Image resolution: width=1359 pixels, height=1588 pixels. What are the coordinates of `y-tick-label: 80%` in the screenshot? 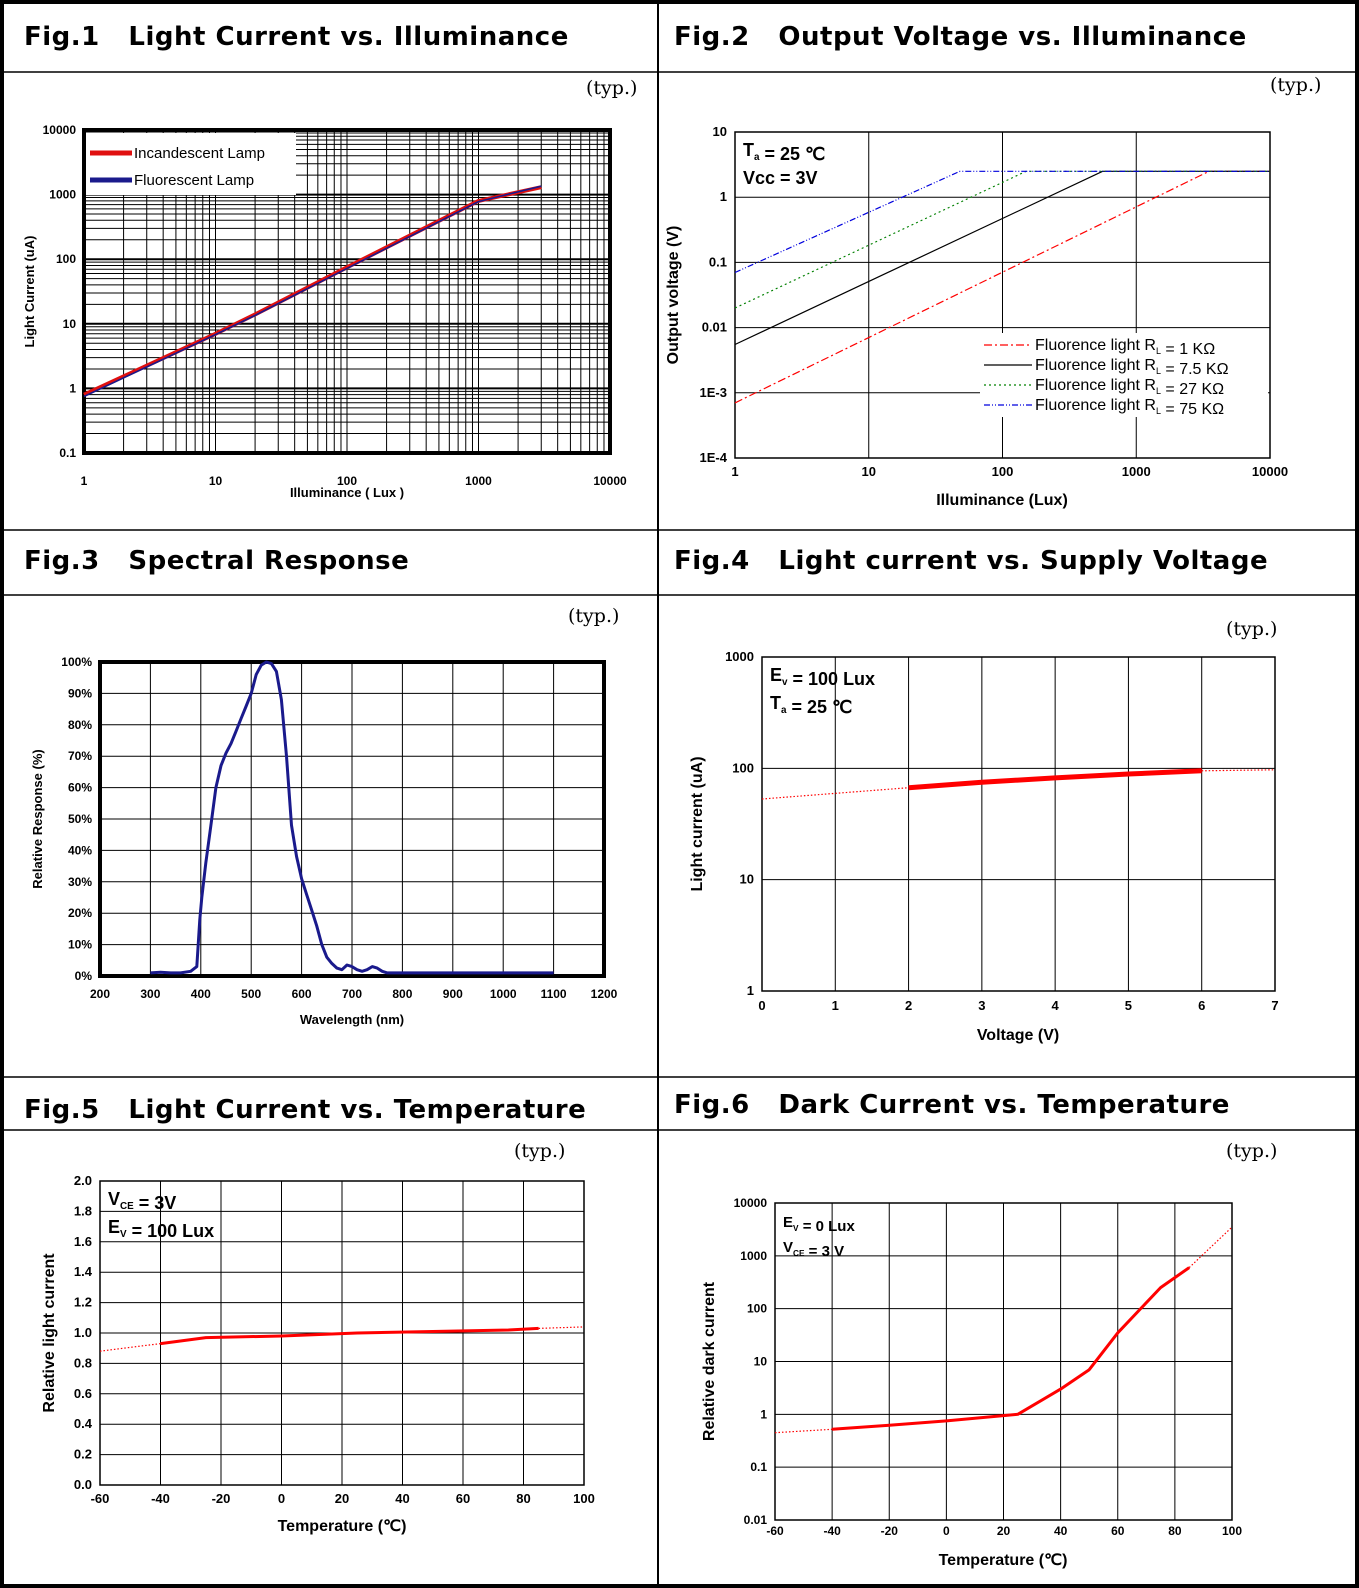 It's located at (80, 725).